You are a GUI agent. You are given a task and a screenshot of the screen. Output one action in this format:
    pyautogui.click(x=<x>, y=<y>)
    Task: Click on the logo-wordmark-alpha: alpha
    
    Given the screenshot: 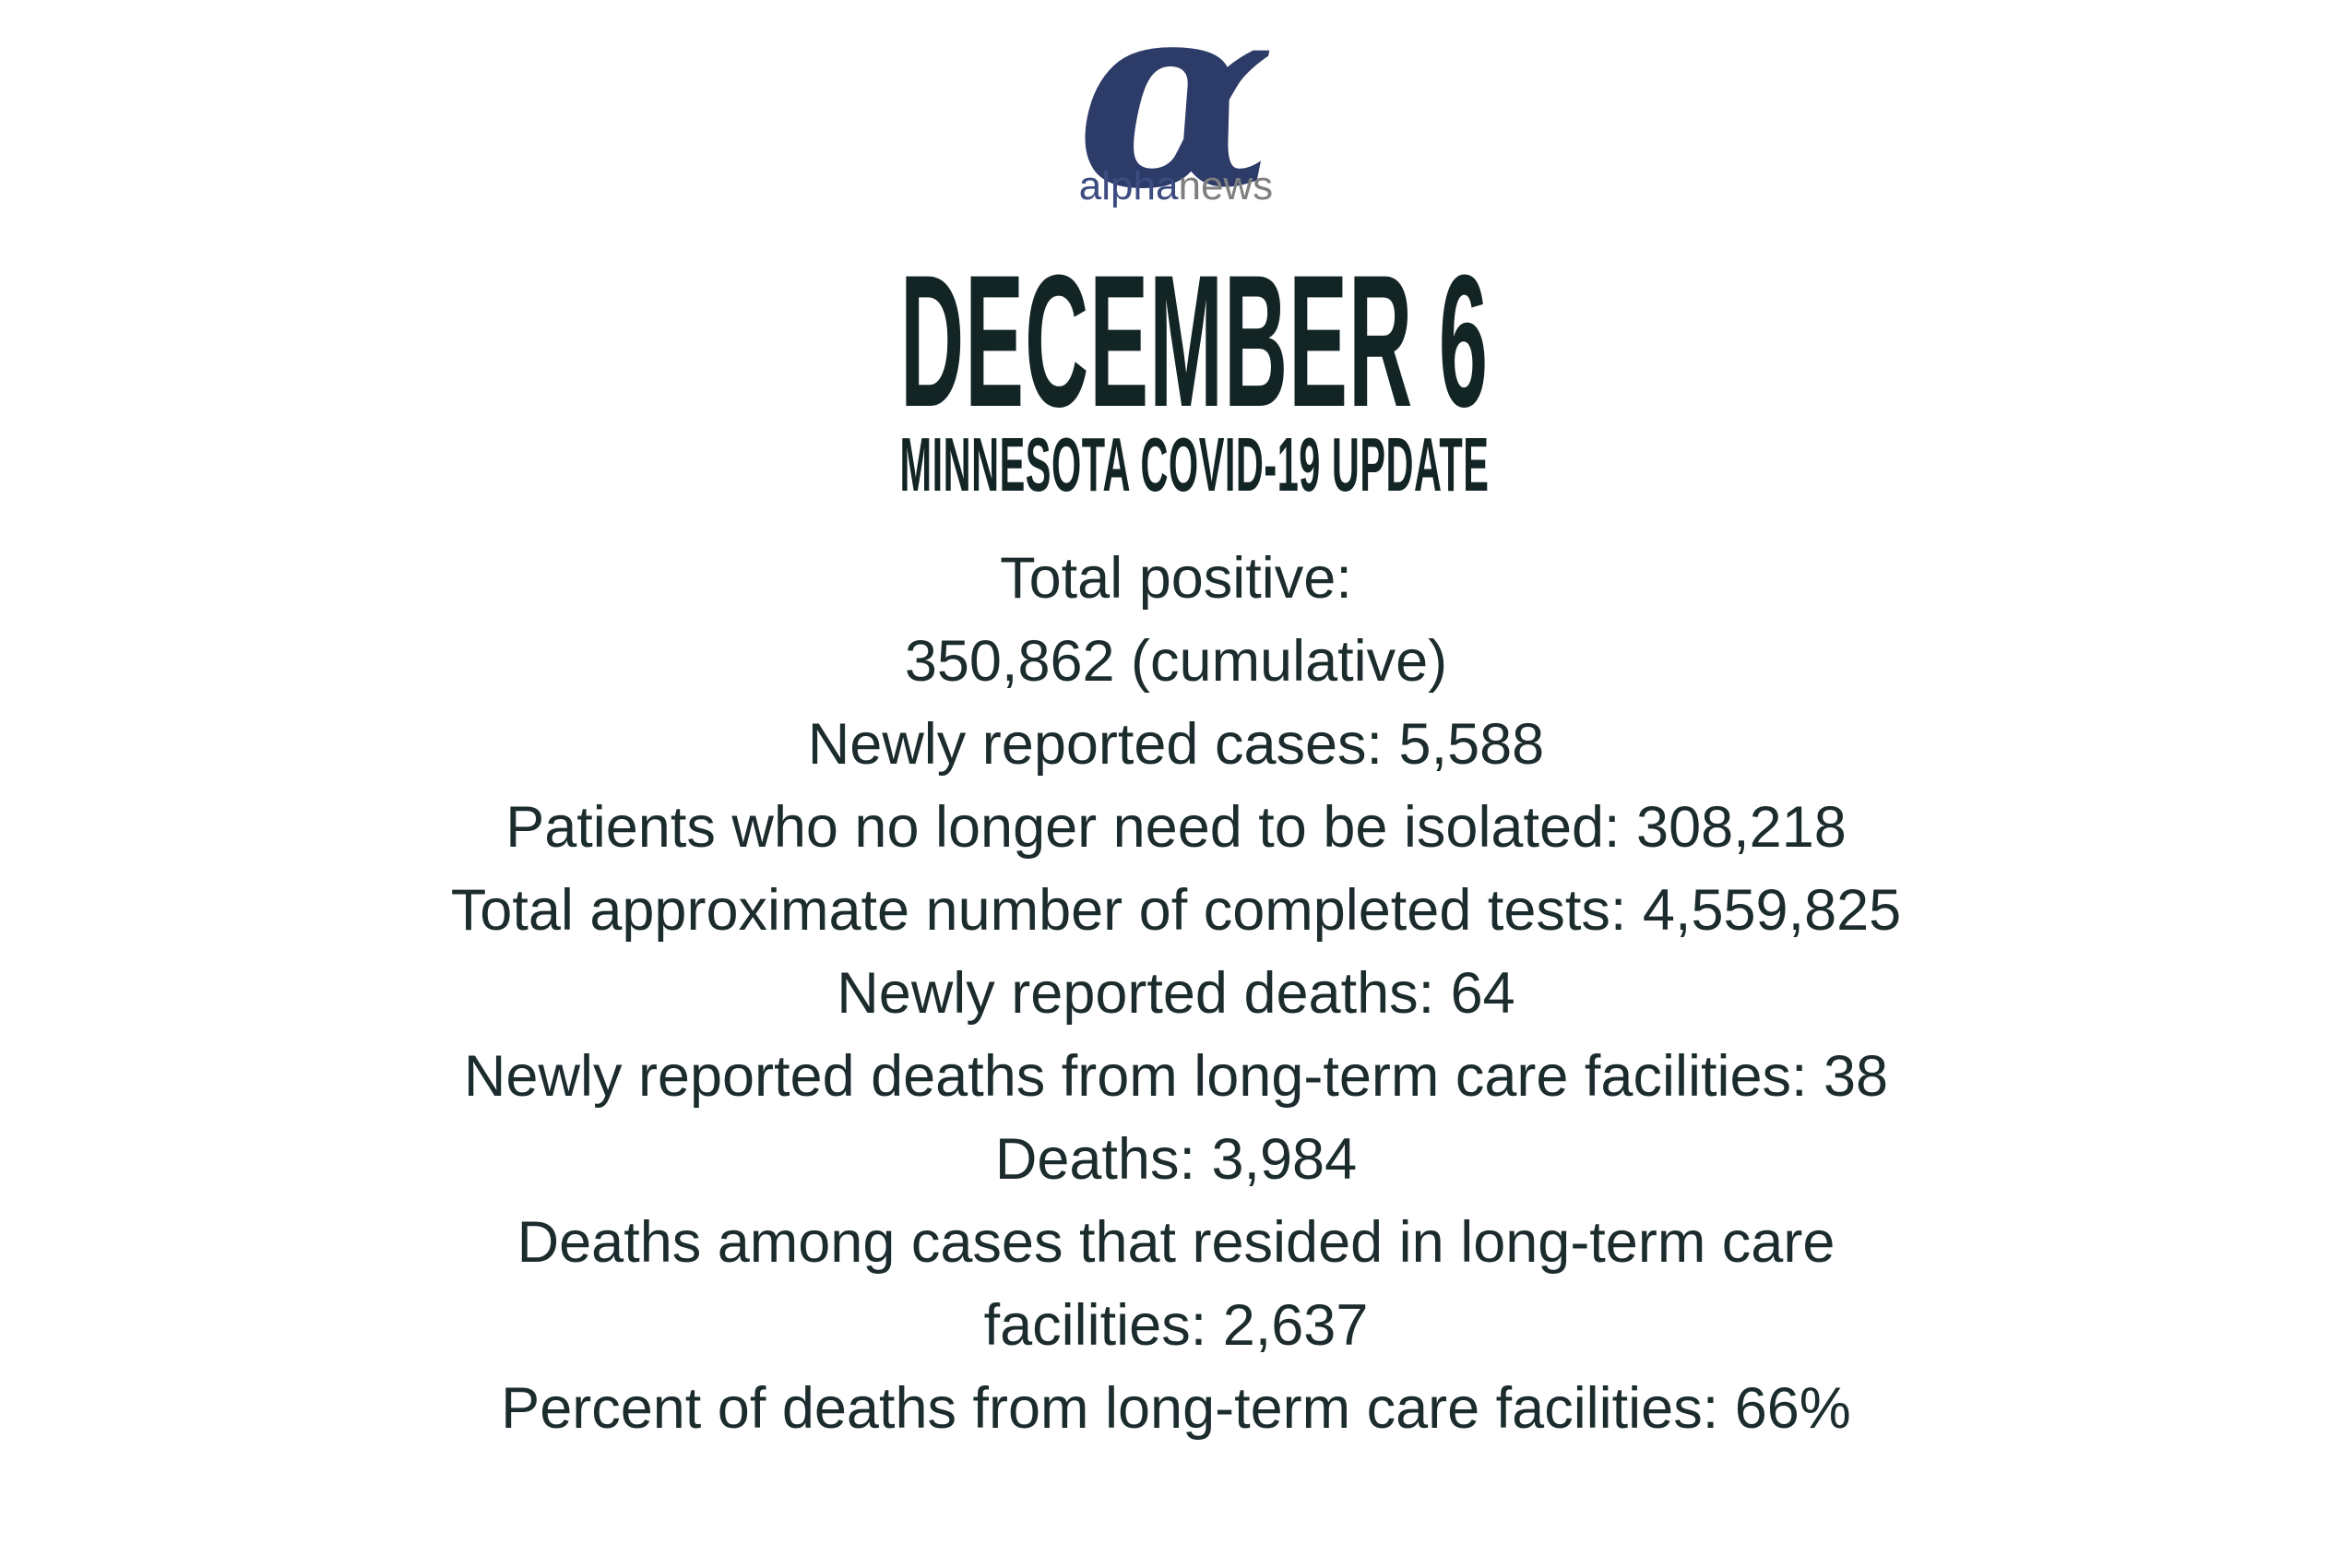 What is the action you would take?
    pyautogui.click(x=1128, y=185)
    